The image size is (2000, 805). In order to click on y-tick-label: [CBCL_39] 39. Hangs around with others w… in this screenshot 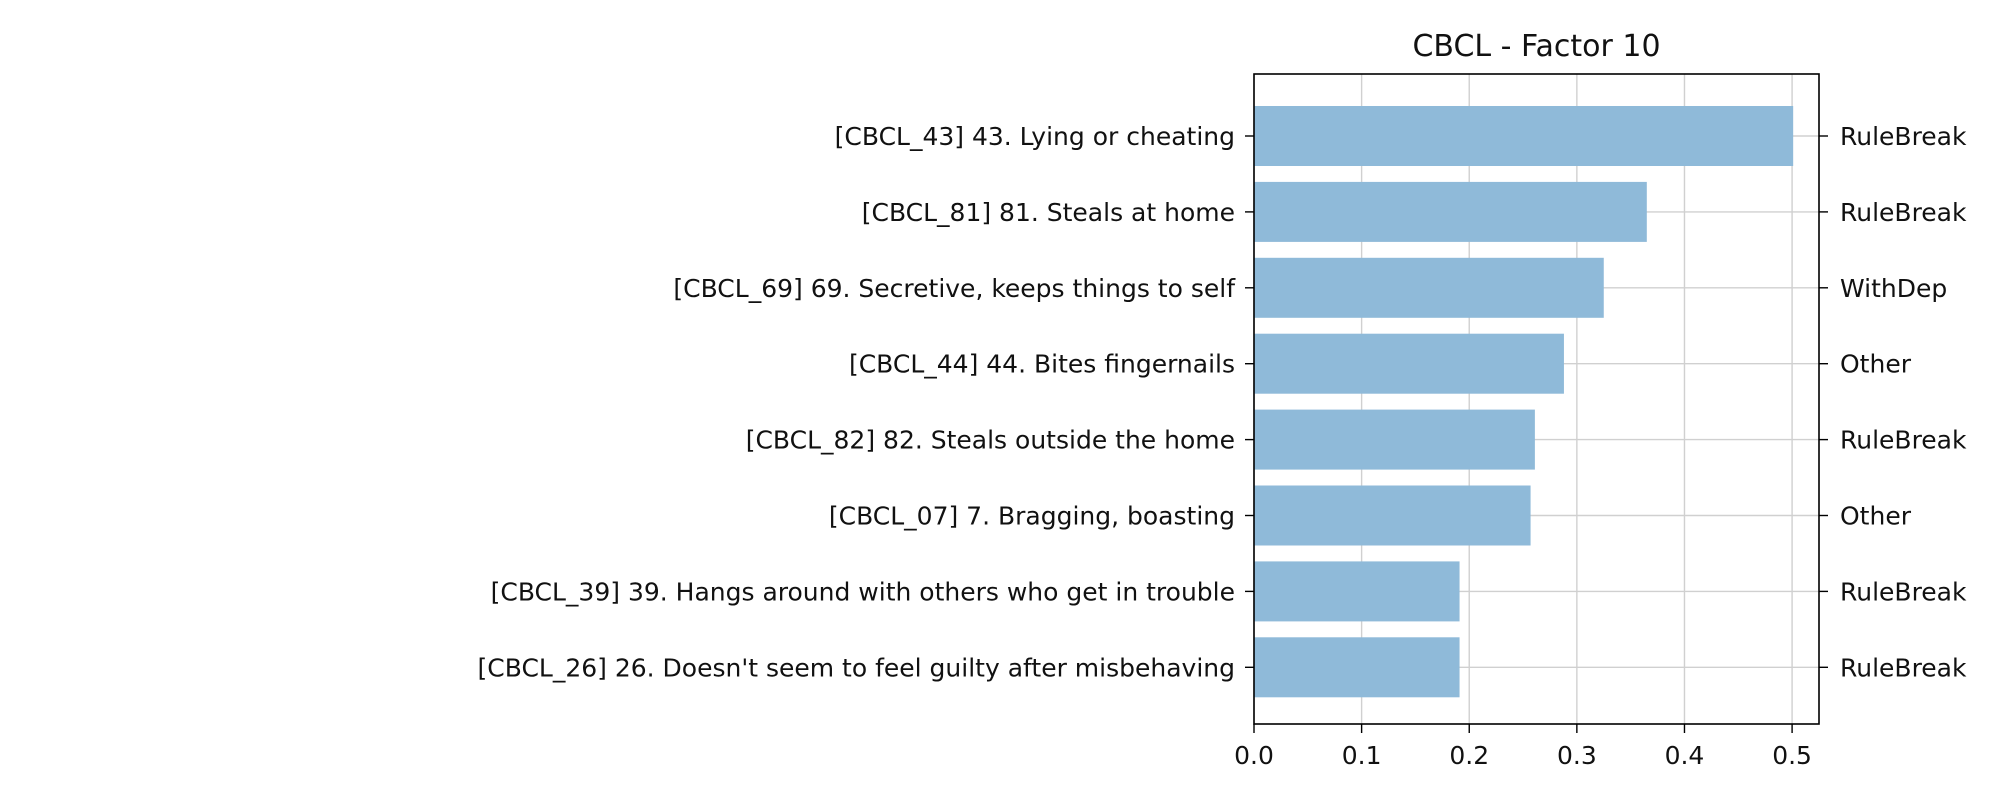, I will do `click(863, 591)`.